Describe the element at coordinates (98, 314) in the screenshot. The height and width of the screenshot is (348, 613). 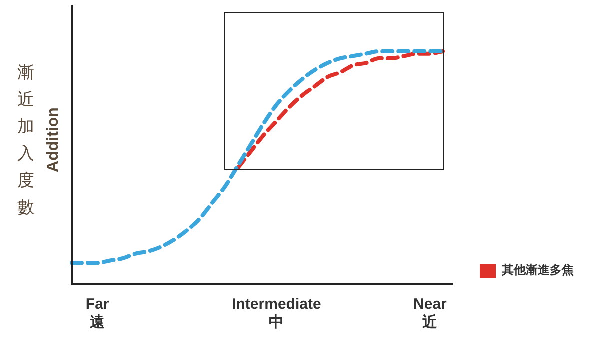
I see `x-tick-label: Far 遠` at that location.